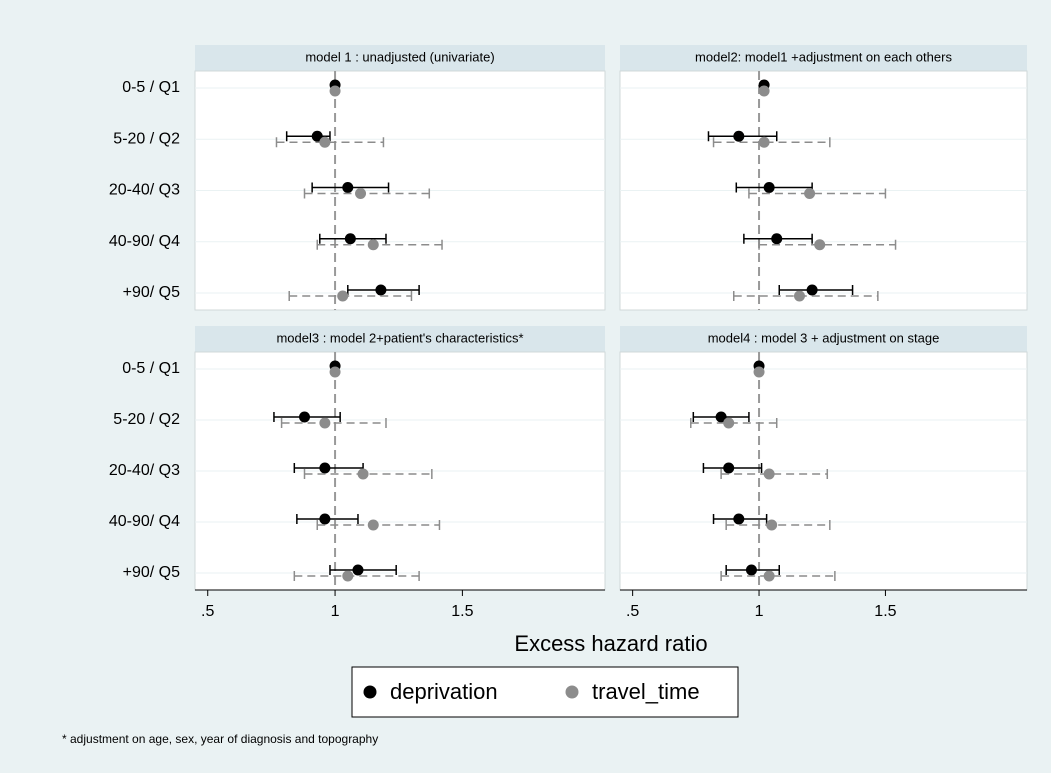  Describe the element at coordinates (610, 643) in the screenshot. I see `x-axis-label: Excess hazard ratio` at that location.